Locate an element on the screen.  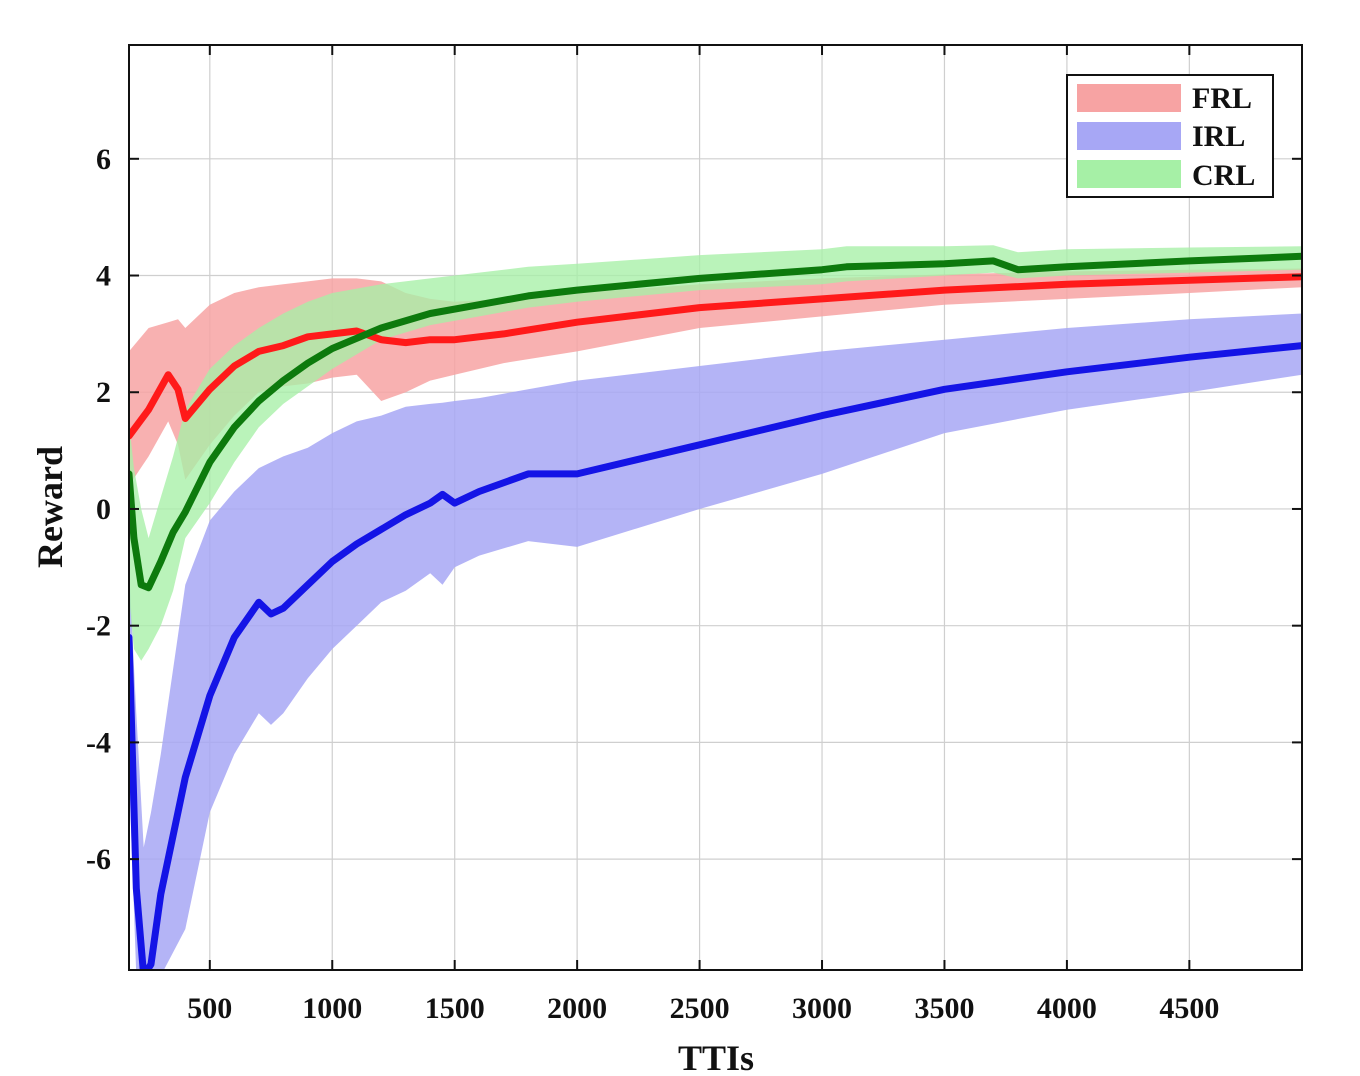
x-tick-label: 4000 is located at coordinates (1067, 1008).